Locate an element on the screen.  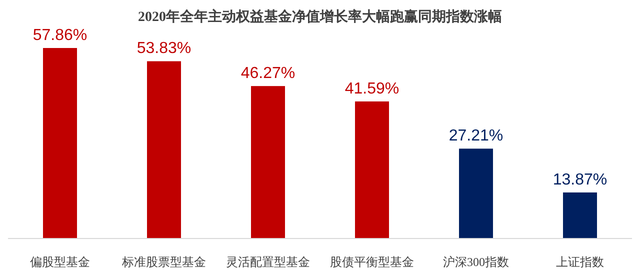
data-label: 46.27% is located at coordinates (268, 73).